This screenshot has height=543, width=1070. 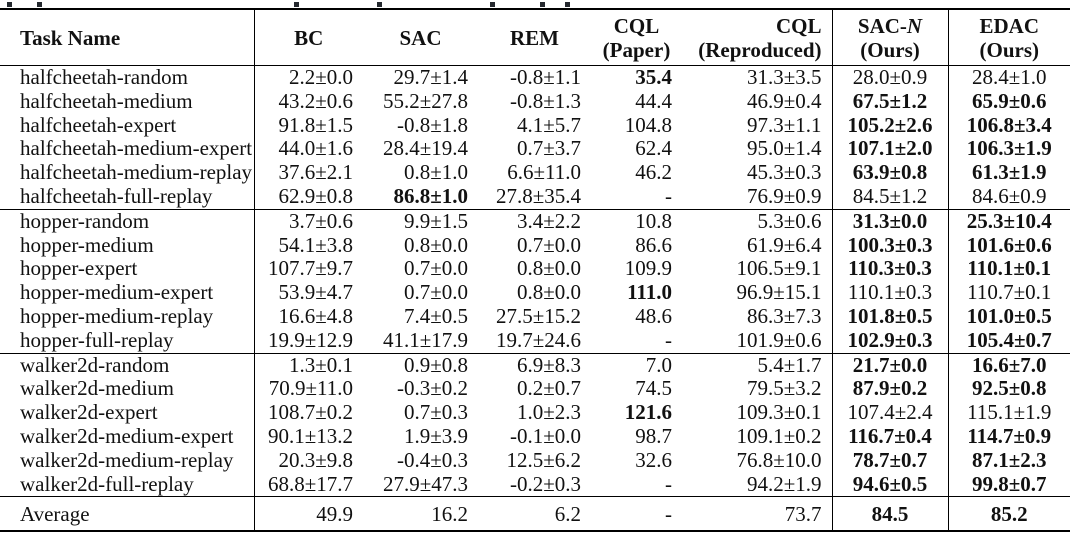 What do you see at coordinates (798, 25) in the screenshot?
I see `header-line: CQL` at bounding box center [798, 25].